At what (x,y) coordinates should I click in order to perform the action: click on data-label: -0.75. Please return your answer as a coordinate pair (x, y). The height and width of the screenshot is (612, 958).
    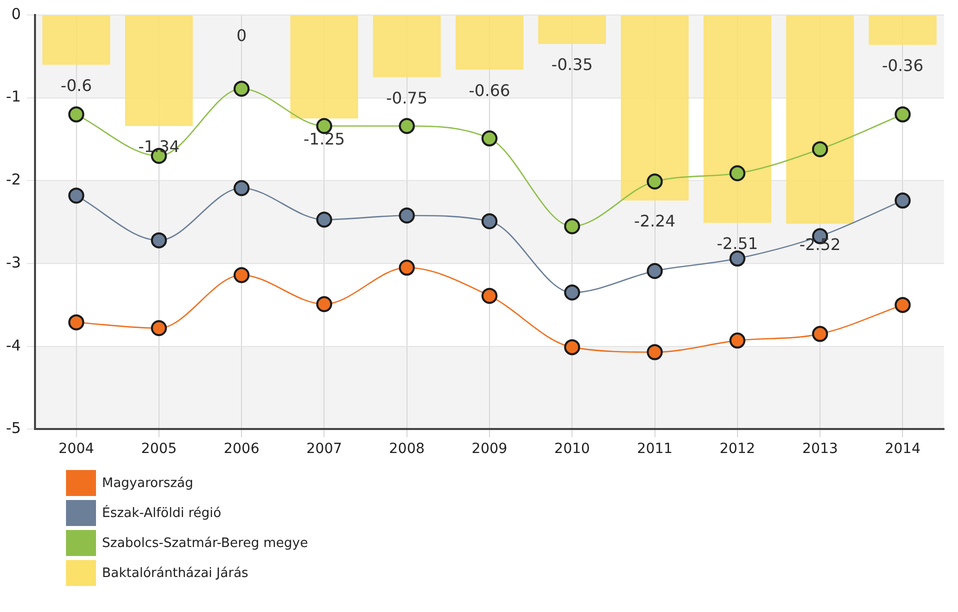
    Looking at the image, I should click on (407, 98).